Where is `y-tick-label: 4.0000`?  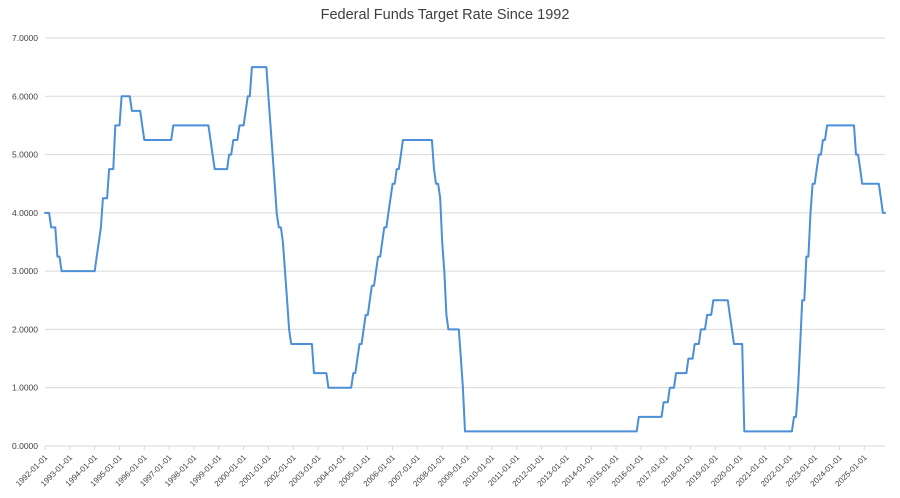
y-tick-label: 4.0000 is located at coordinates (25, 213).